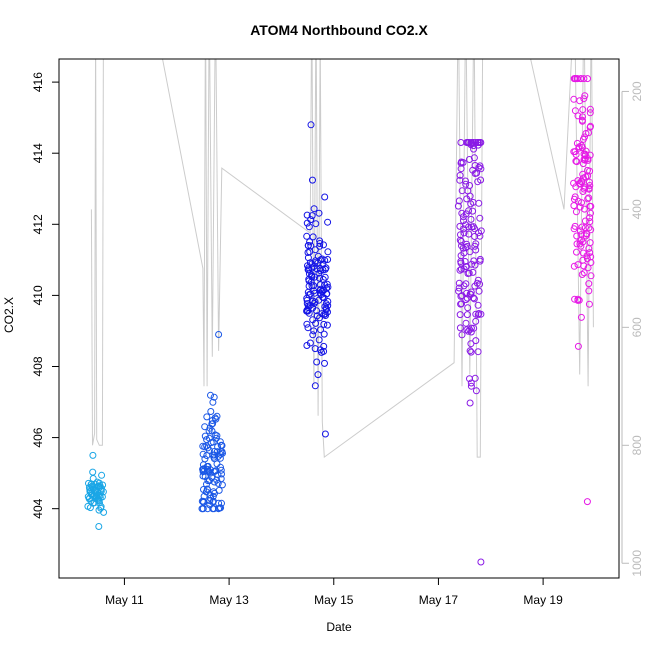 The width and height of the screenshot is (650, 650). What do you see at coordinates (637, 327) in the screenshot?
I see `y2-tick-label: 600` at bounding box center [637, 327].